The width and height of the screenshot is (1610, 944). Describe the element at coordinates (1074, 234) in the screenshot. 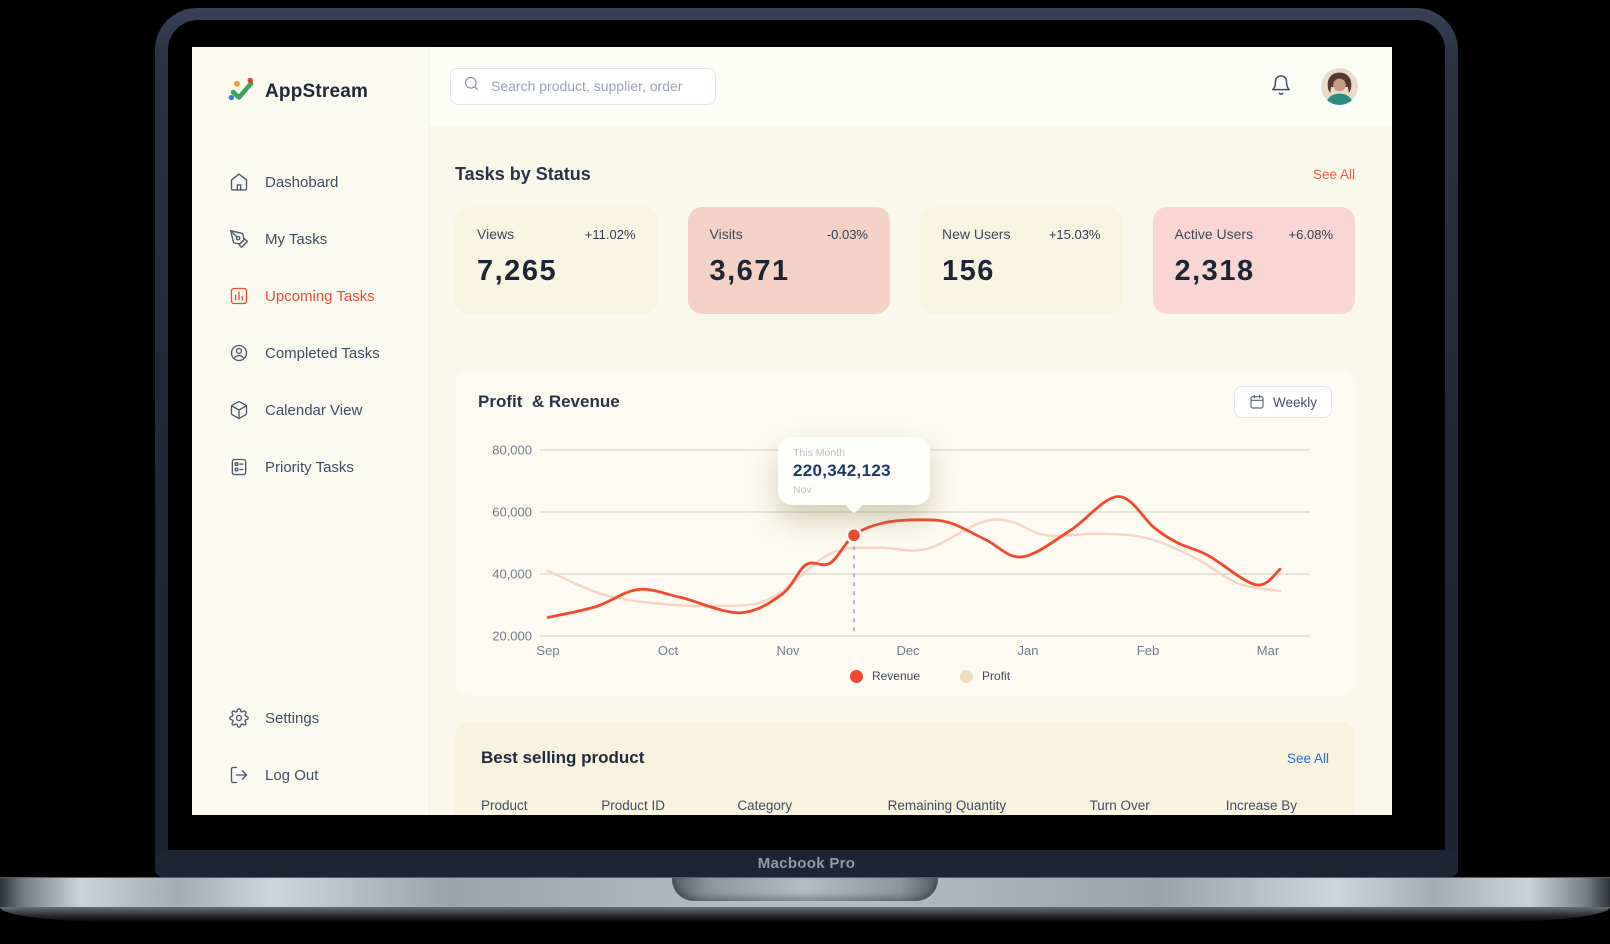

I see `stat-delta: +15.03%` at that location.